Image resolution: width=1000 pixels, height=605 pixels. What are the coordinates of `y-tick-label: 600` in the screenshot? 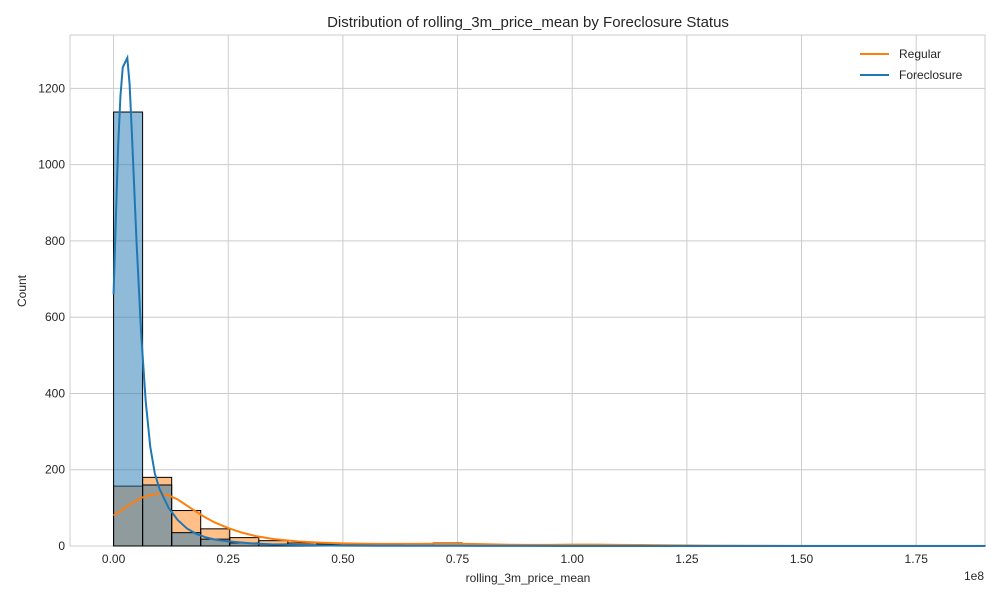 It's located at (55, 317).